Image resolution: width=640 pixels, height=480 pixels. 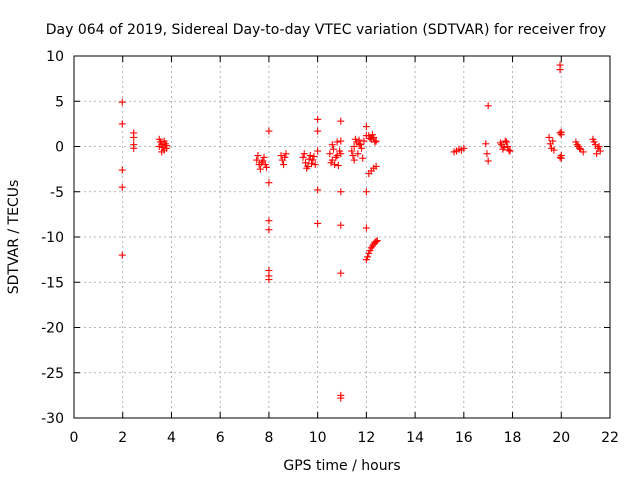 I want to click on x-tick-label: 8, so click(x=268, y=438).